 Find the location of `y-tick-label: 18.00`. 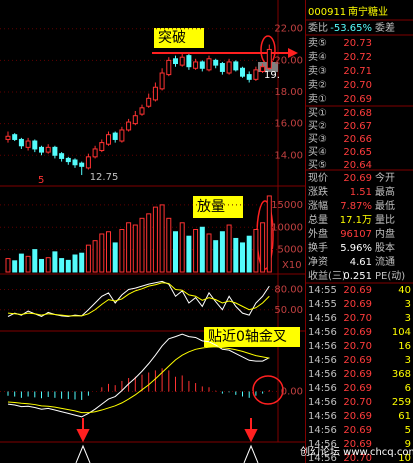

y-tick-label: 18.00 is located at coordinates (288, 92).